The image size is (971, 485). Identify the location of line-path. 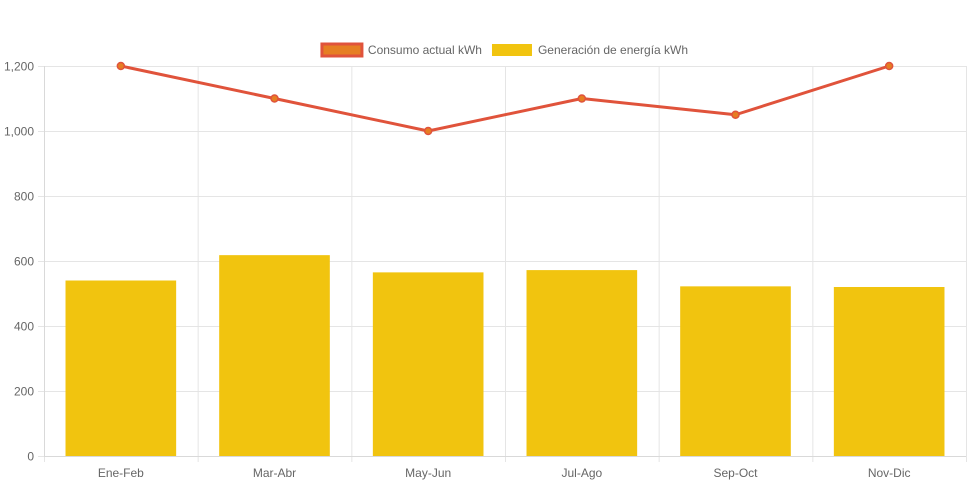
(505, 98).